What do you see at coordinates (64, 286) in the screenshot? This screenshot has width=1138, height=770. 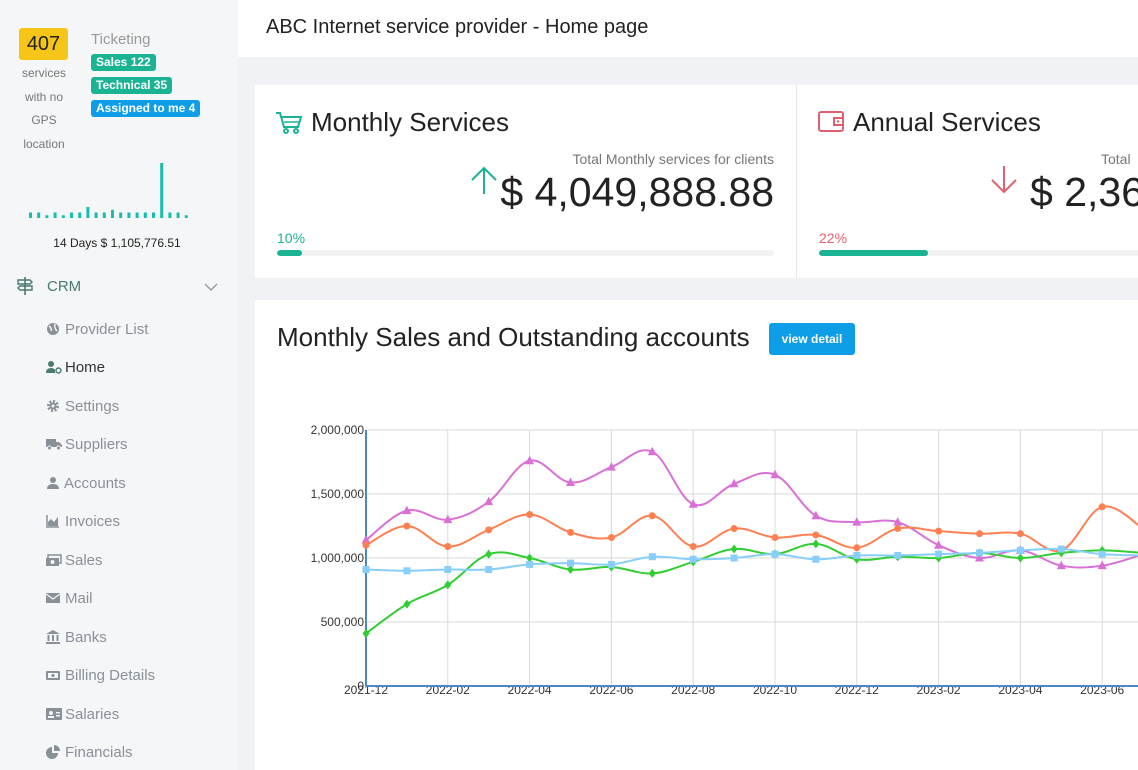 I see `crm-label: CRM` at bounding box center [64, 286].